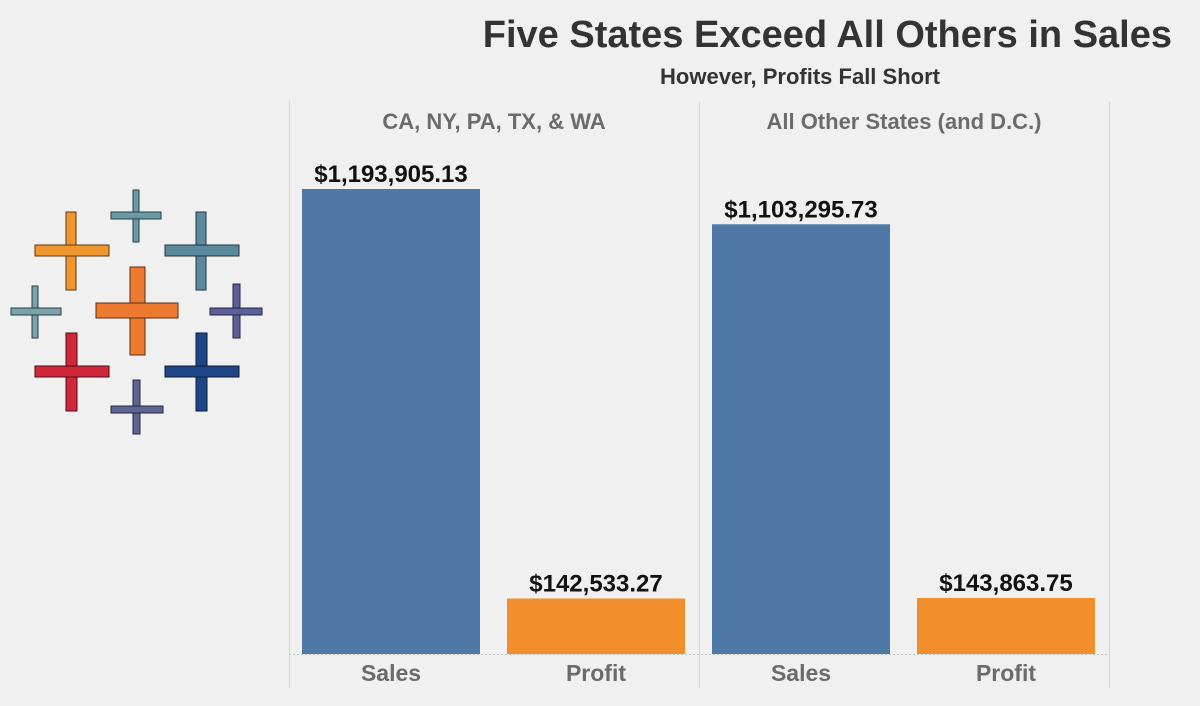  Describe the element at coordinates (800, 76) in the screenshot. I see `chart-subtitle: However, Profits Fall Short` at that location.